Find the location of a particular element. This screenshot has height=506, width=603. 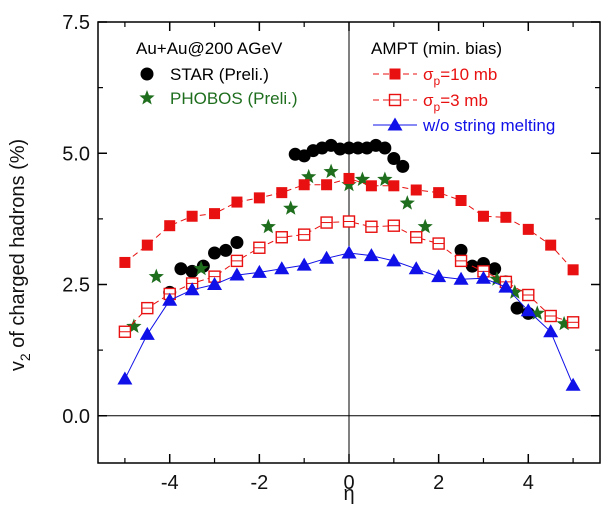

y-axis-title: v2 of charged hadrons (%) is located at coordinates (20, 255).